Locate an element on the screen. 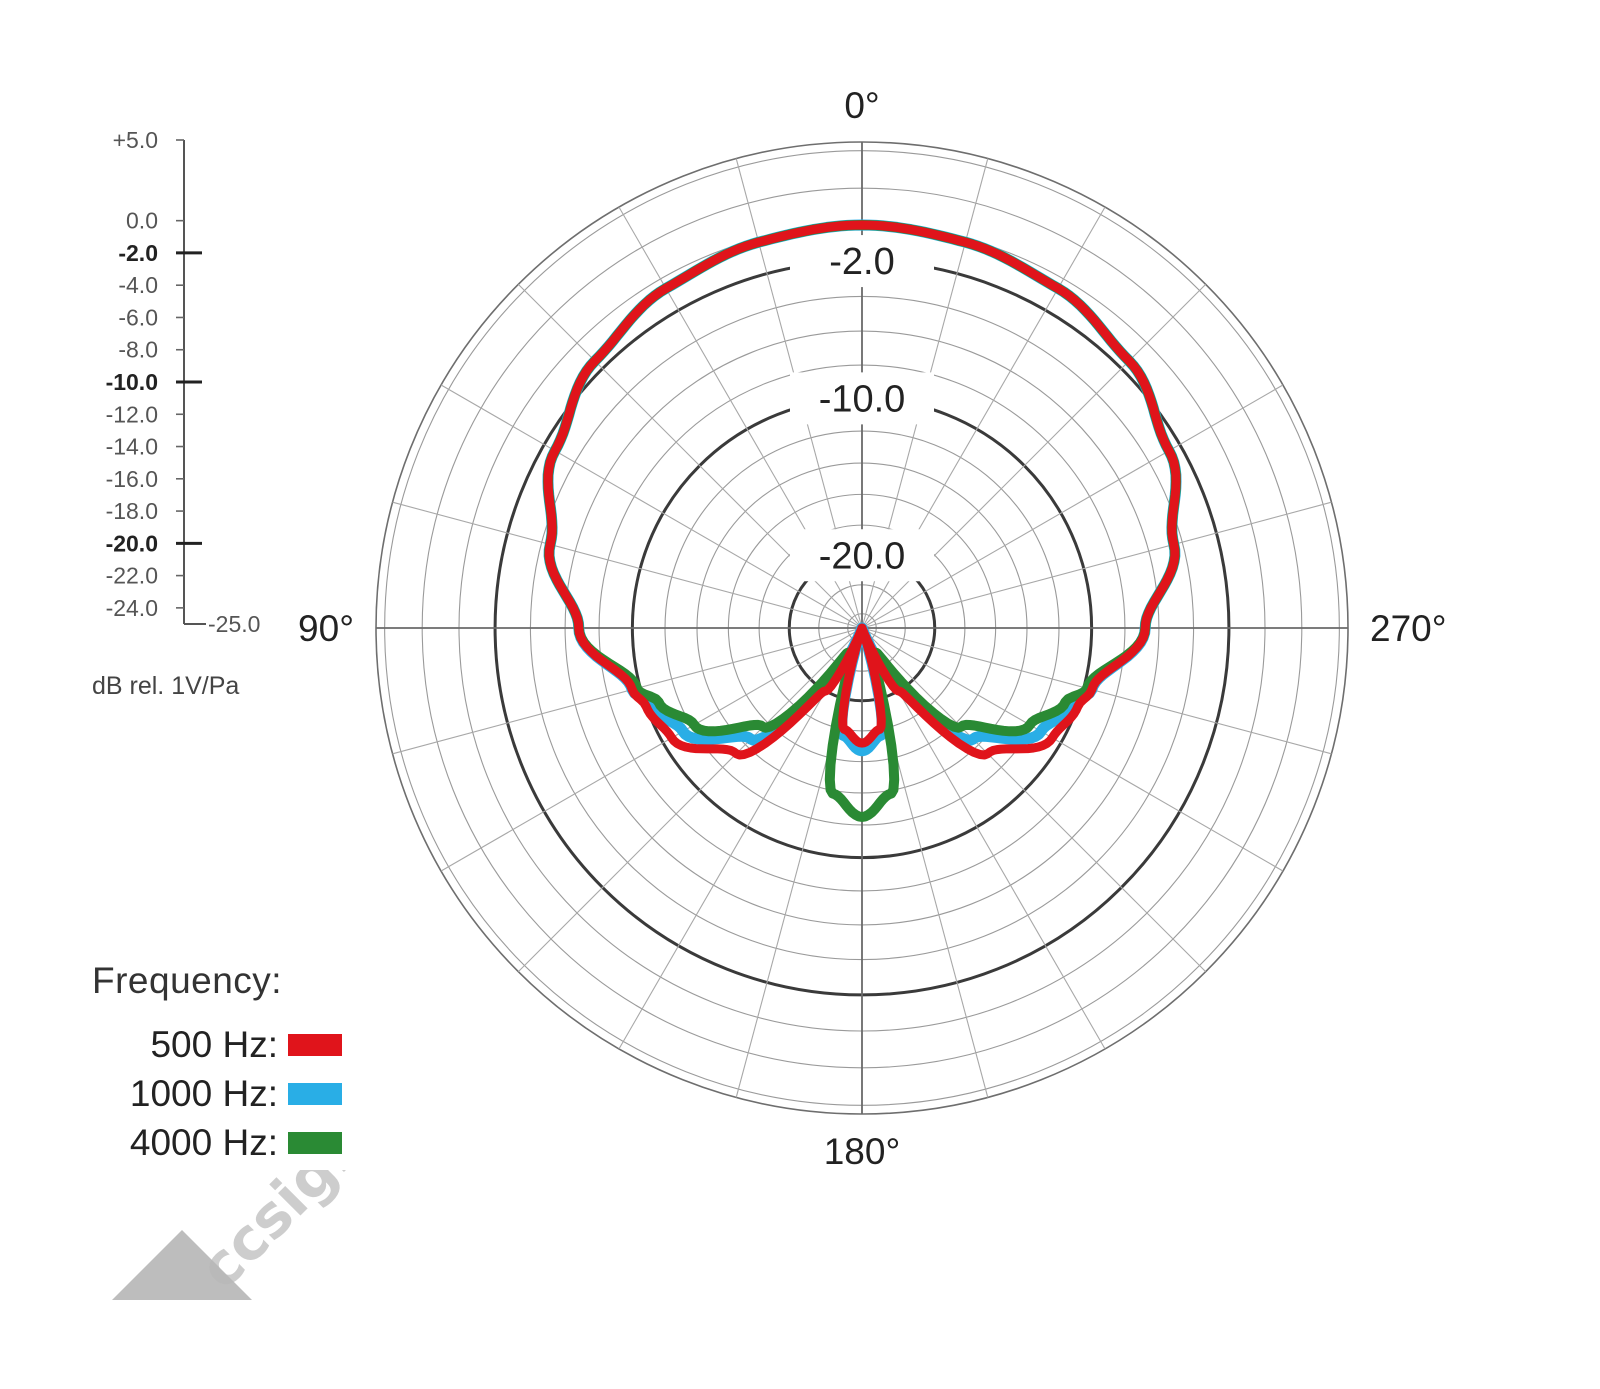  ring-label: -2.0 is located at coordinates (861, 262).